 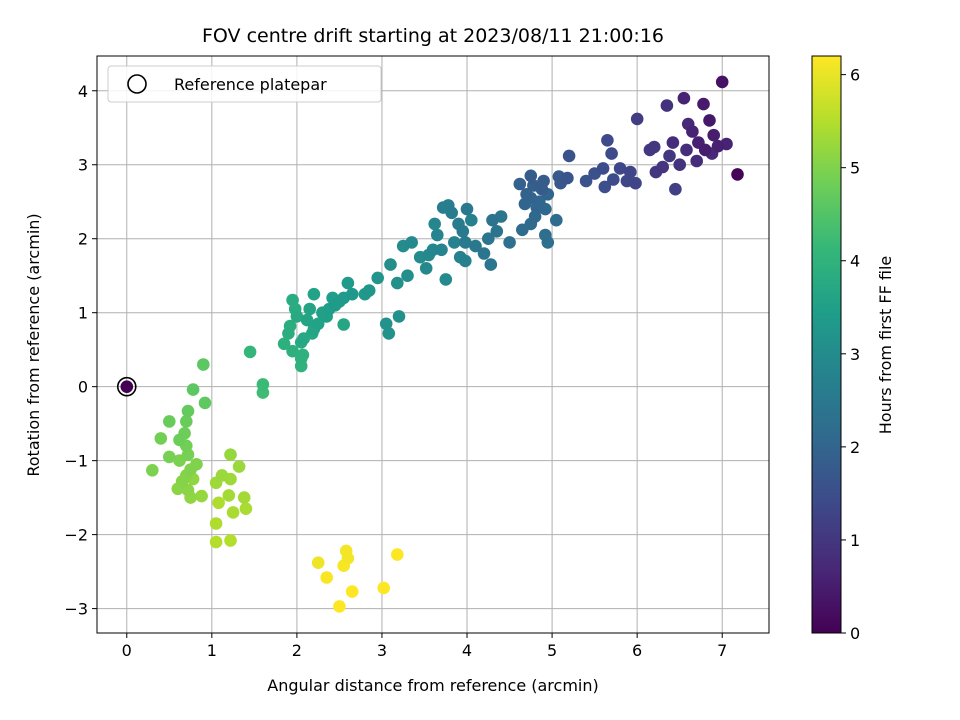 I want to click on legend-box, so click(x=244, y=84).